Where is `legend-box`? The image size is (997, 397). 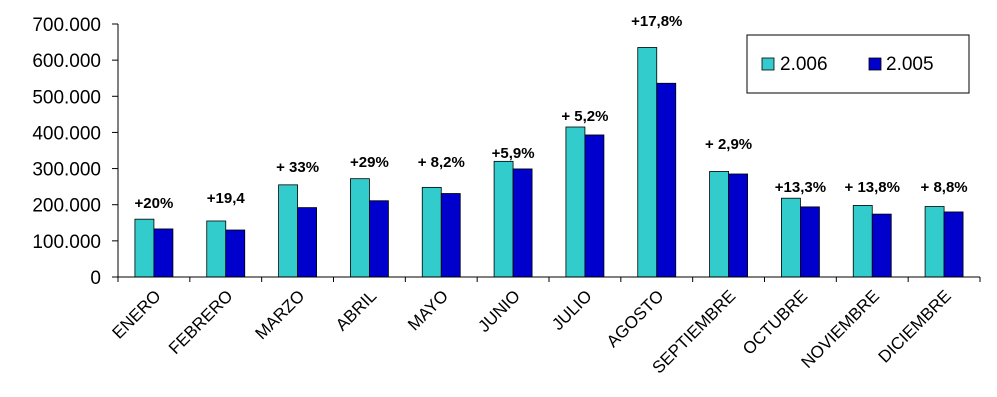 legend-box is located at coordinates (858, 64).